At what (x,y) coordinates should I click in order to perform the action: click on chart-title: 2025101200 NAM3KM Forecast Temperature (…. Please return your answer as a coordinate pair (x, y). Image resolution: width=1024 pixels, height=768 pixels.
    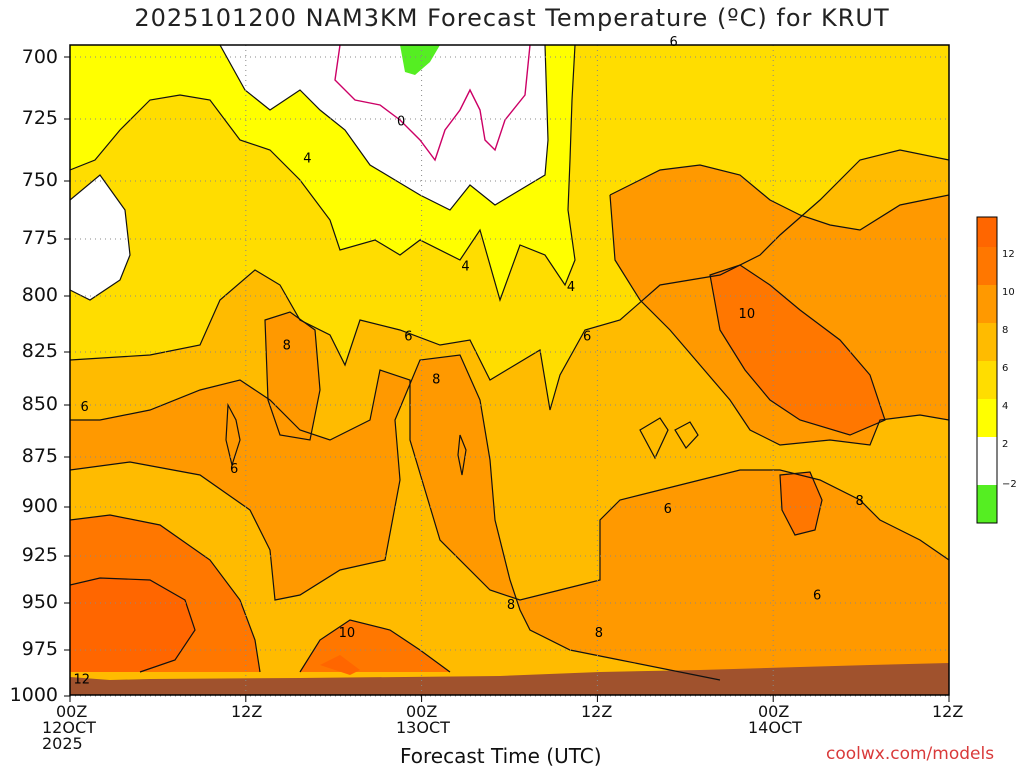
    Looking at the image, I should click on (512, 18).